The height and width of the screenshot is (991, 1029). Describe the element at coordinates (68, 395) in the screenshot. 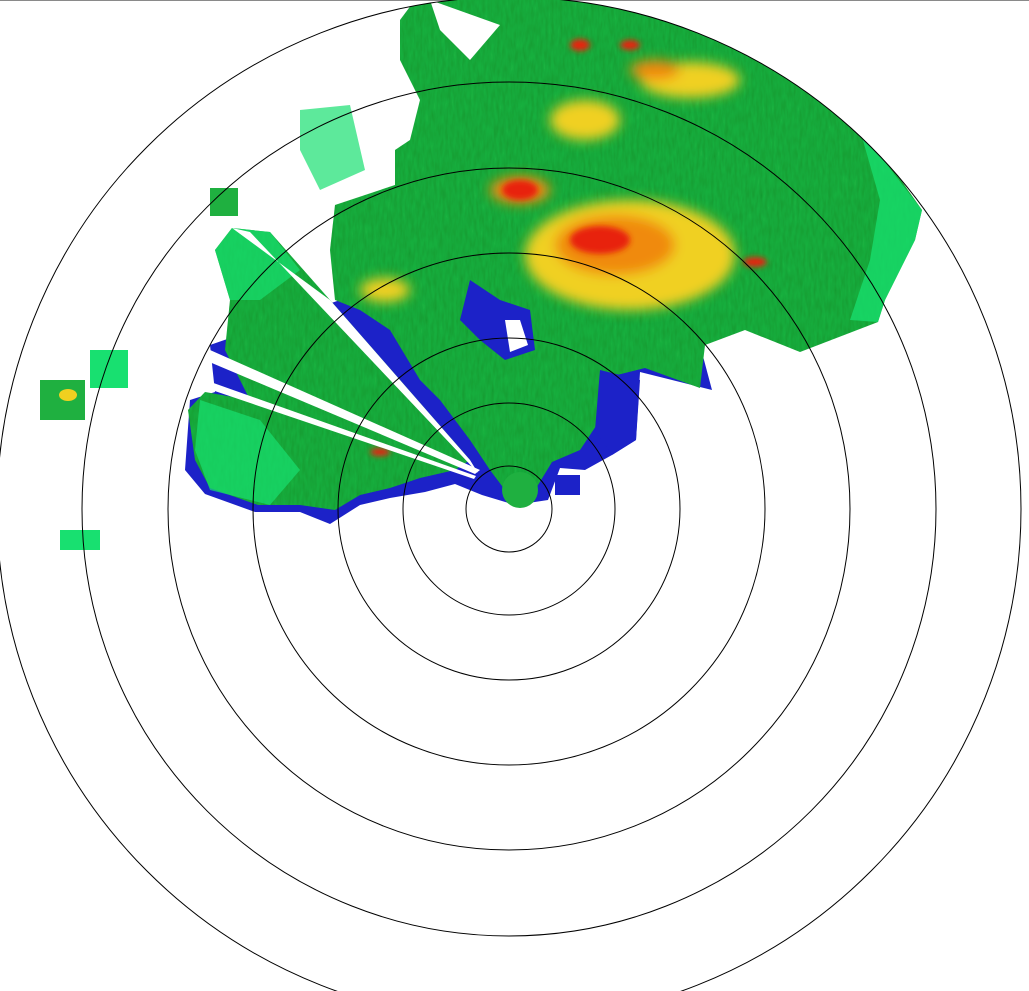

I see `isolated-echo-core` at that location.